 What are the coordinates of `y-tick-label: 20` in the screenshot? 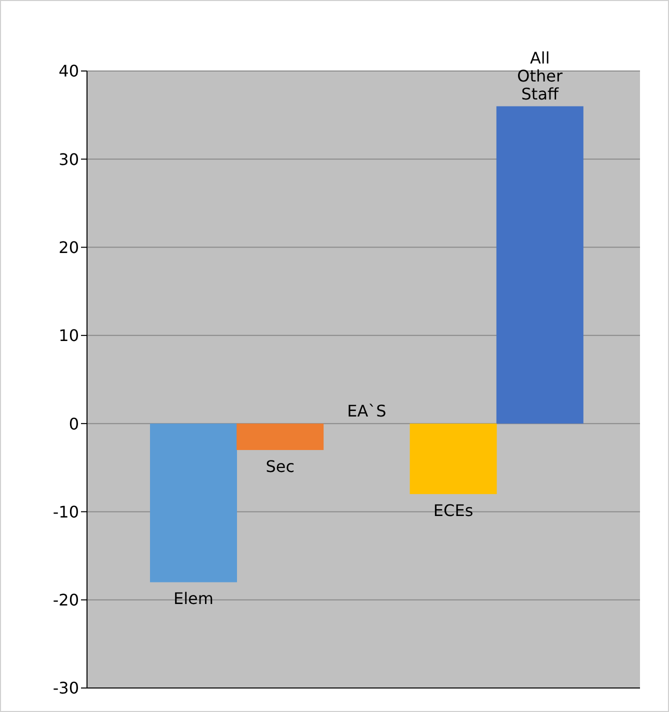 It's located at (68, 247).